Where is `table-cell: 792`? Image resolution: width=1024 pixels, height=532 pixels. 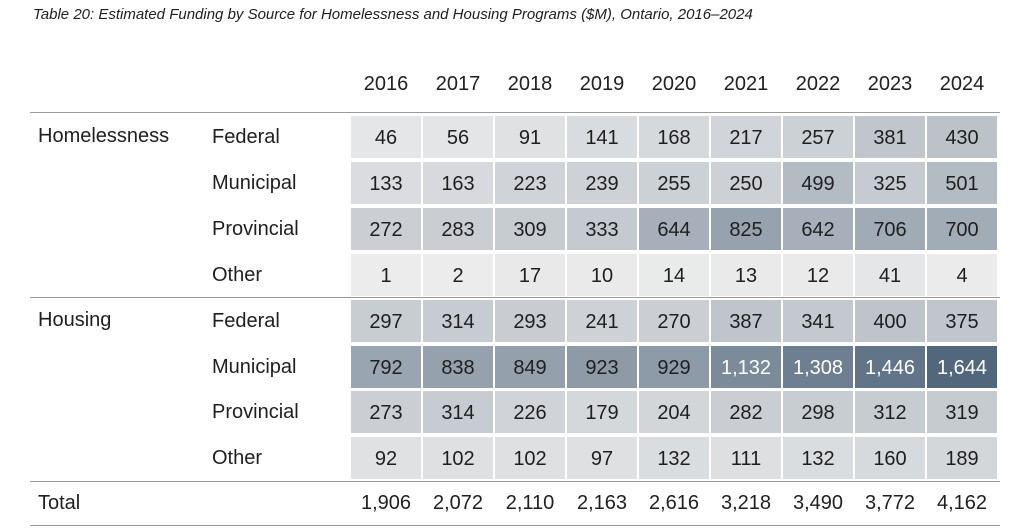
table-cell: 792 is located at coordinates (386, 366).